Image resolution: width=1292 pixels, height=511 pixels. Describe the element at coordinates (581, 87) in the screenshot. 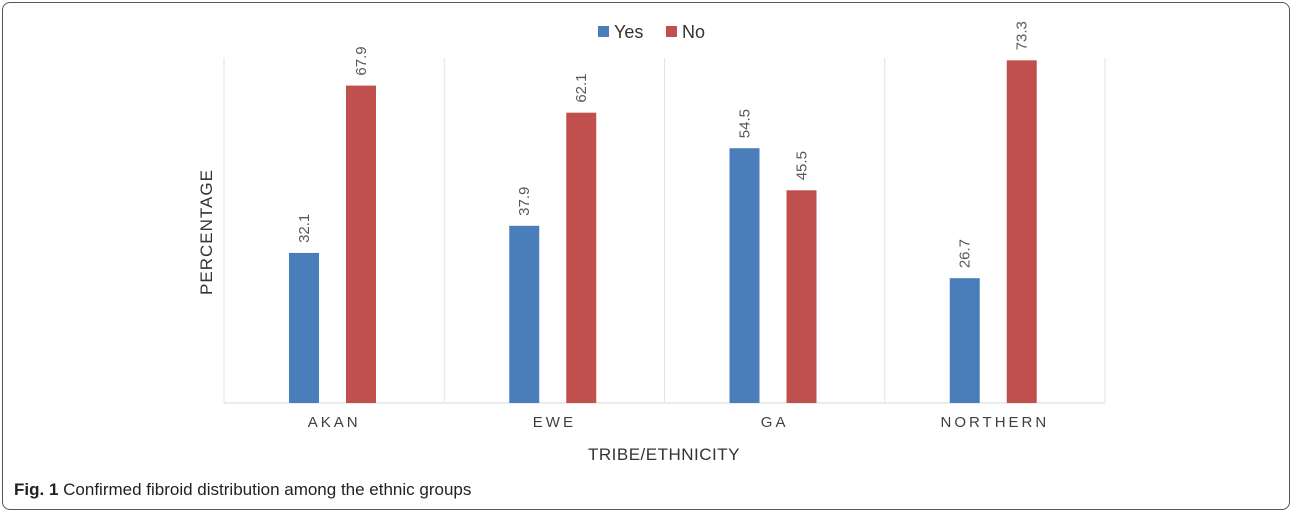

I see `data-label: 62.1` at that location.